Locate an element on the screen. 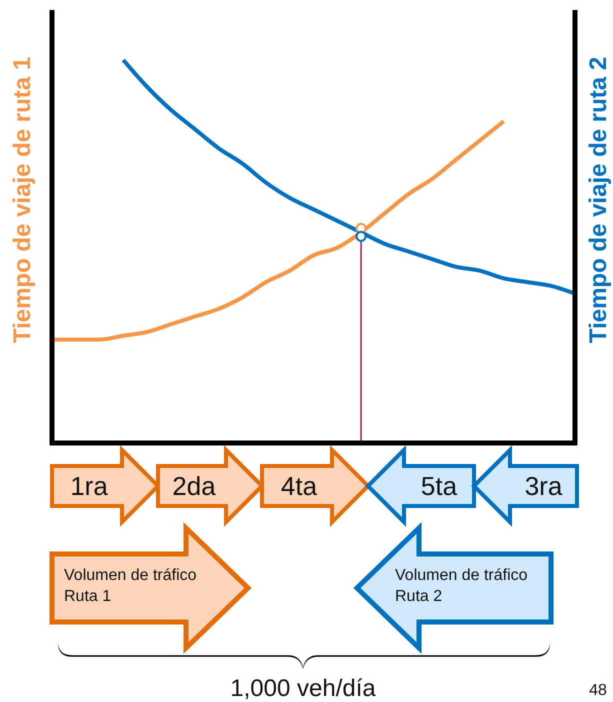  y2-axis-title: Tiempo de viaje de ruta 2 is located at coordinates (598, 200).